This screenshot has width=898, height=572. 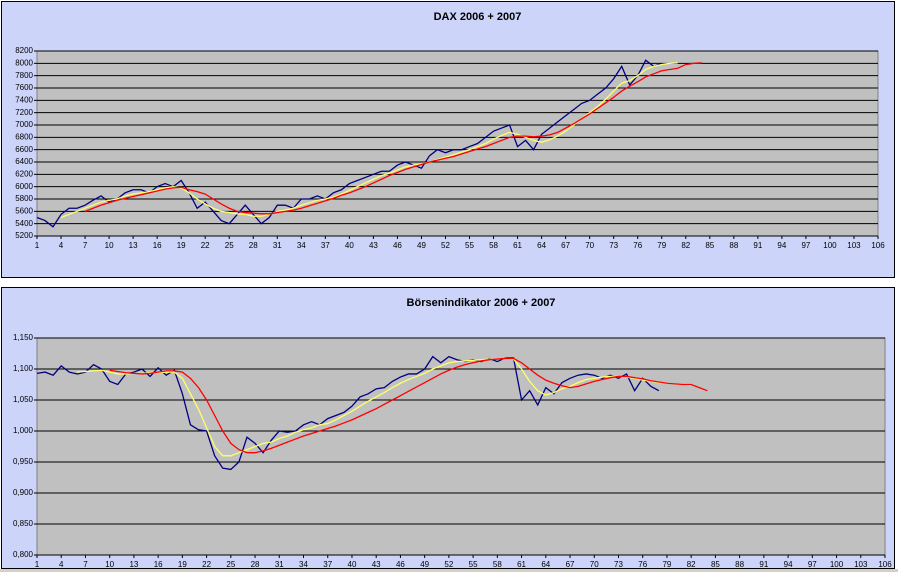 What do you see at coordinates (24, 124) in the screenshot?
I see `y-tick-label: 7000` at bounding box center [24, 124].